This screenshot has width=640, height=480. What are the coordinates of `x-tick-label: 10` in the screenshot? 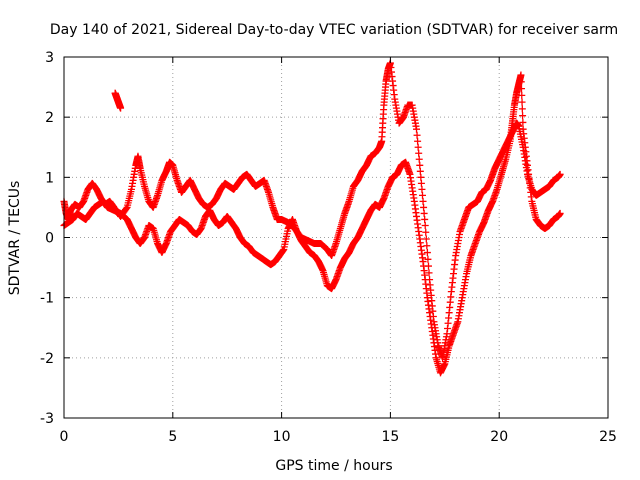 It's located at (282, 437).